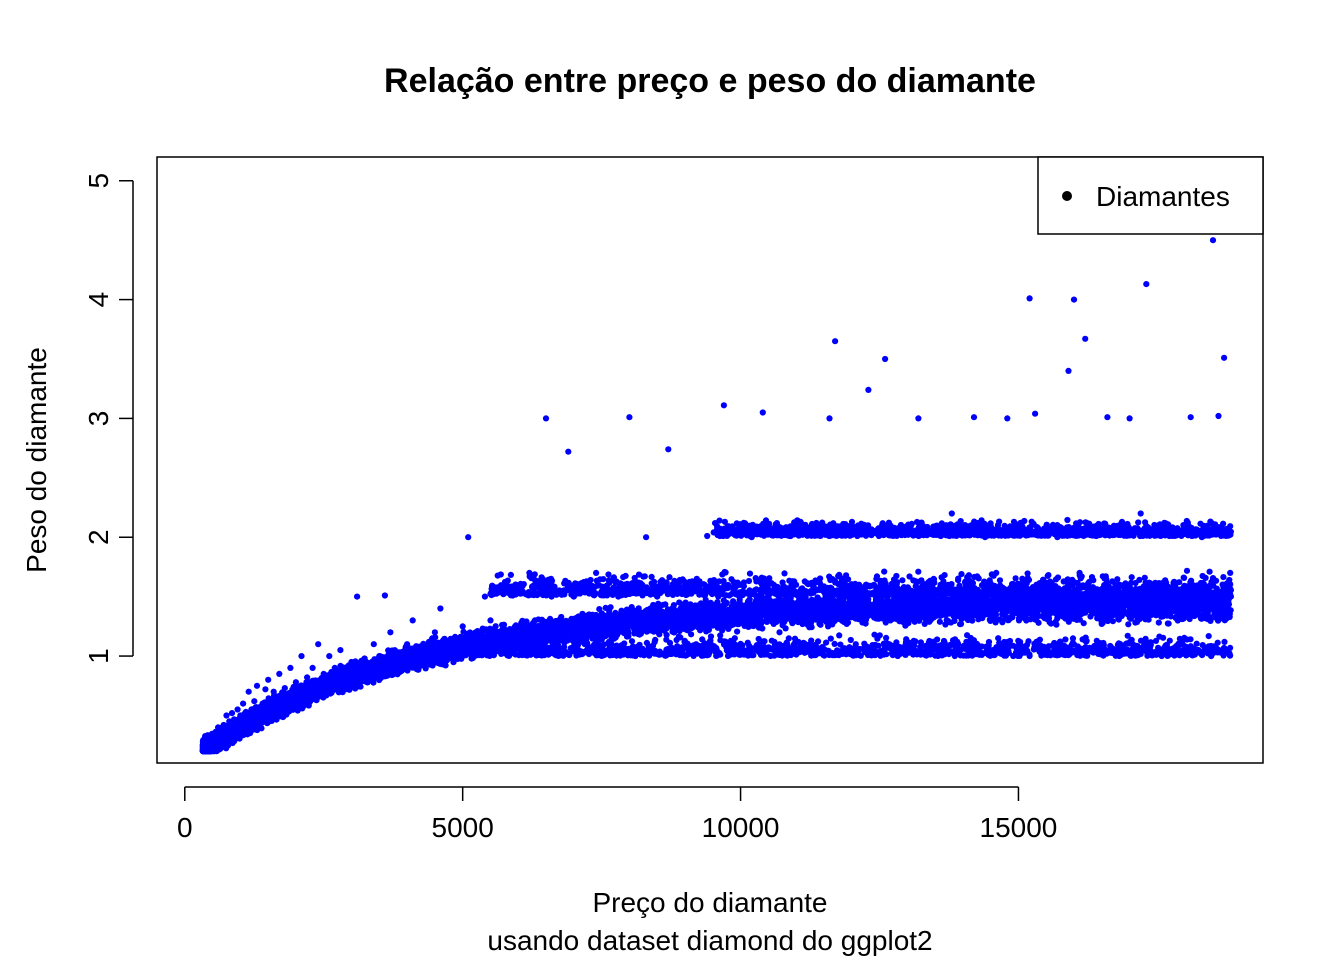 The height and width of the screenshot is (960, 1344). What do you see at coordinates (1019, 827) in the screenshot?
I see `x-tick-label: 15000` at bounding box center [1019, 827].